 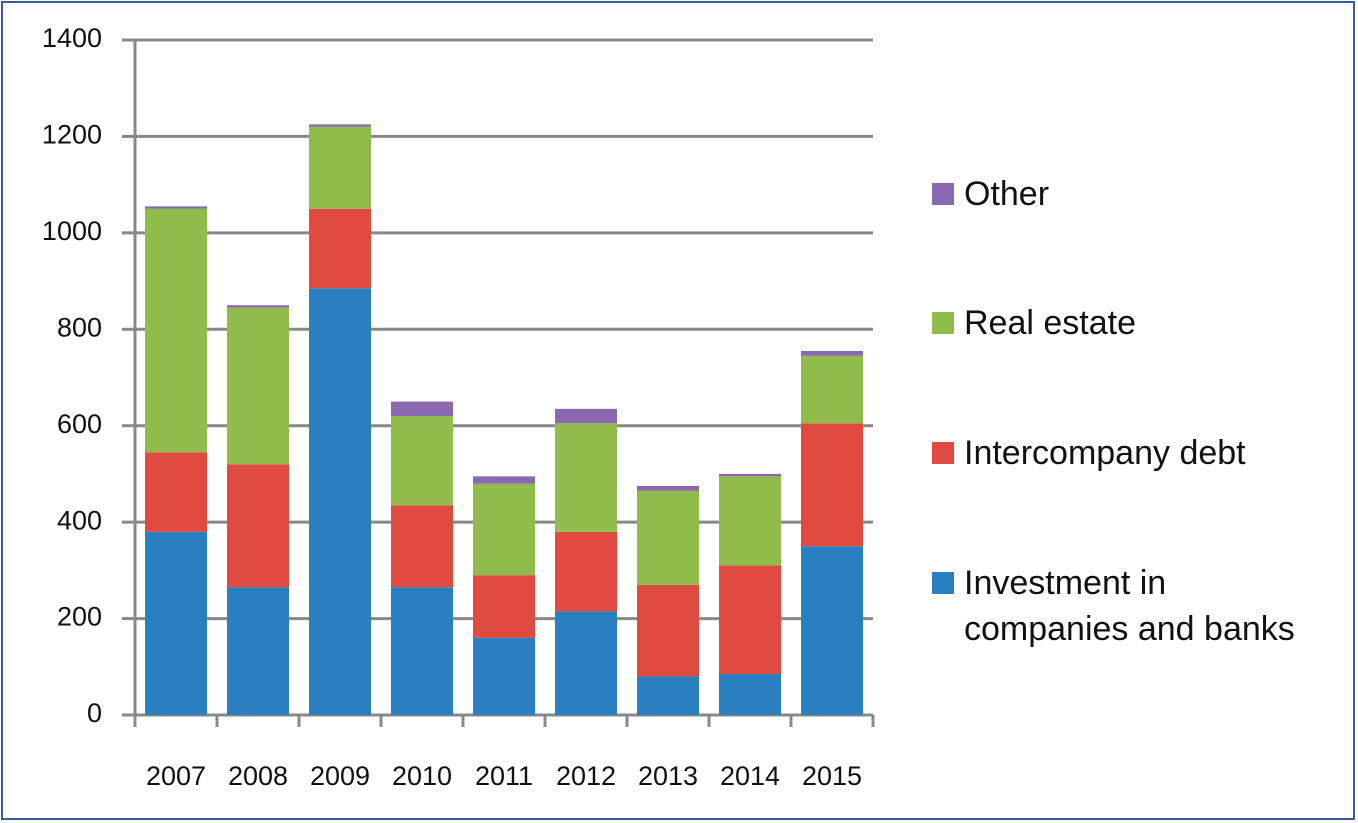 What do you see at coordinates (72, 135) in the screenshot?
I see `y-tick-label: 1200` at bounding box center [72, 135].